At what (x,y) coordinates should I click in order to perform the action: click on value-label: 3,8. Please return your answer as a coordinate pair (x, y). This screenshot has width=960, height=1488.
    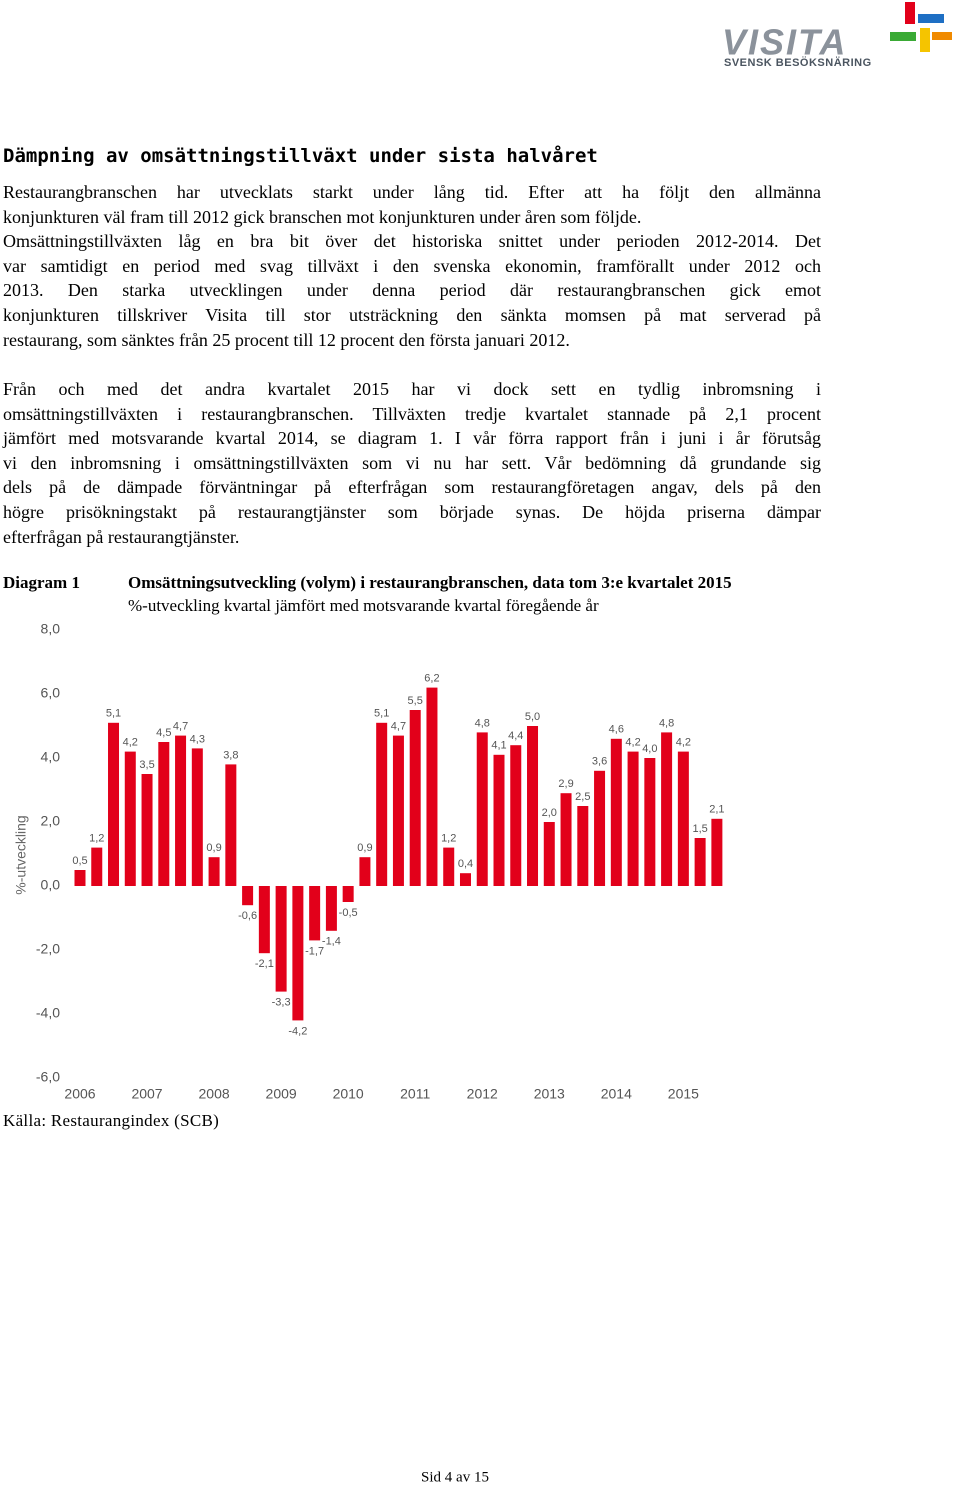
    Looking at the image, I should click on (230, 755).